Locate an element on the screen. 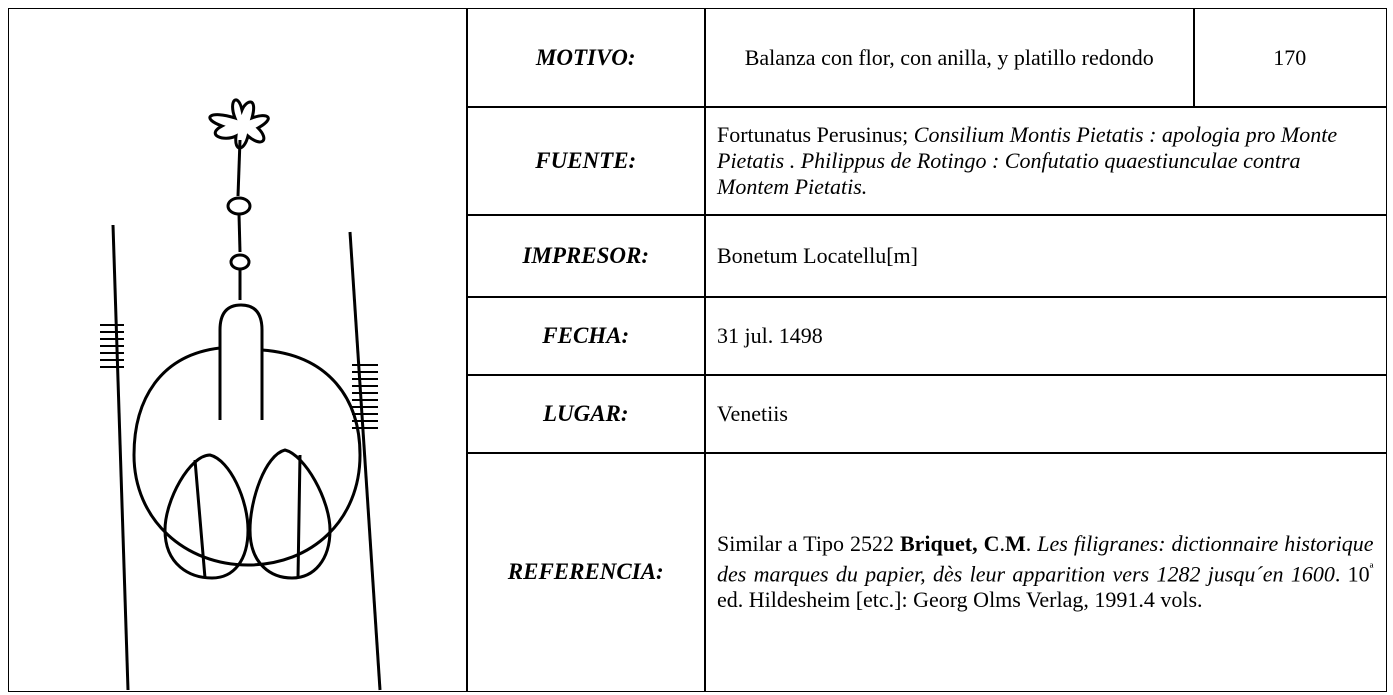  field-value: Venetiis is located at coordinates (1045, 414).